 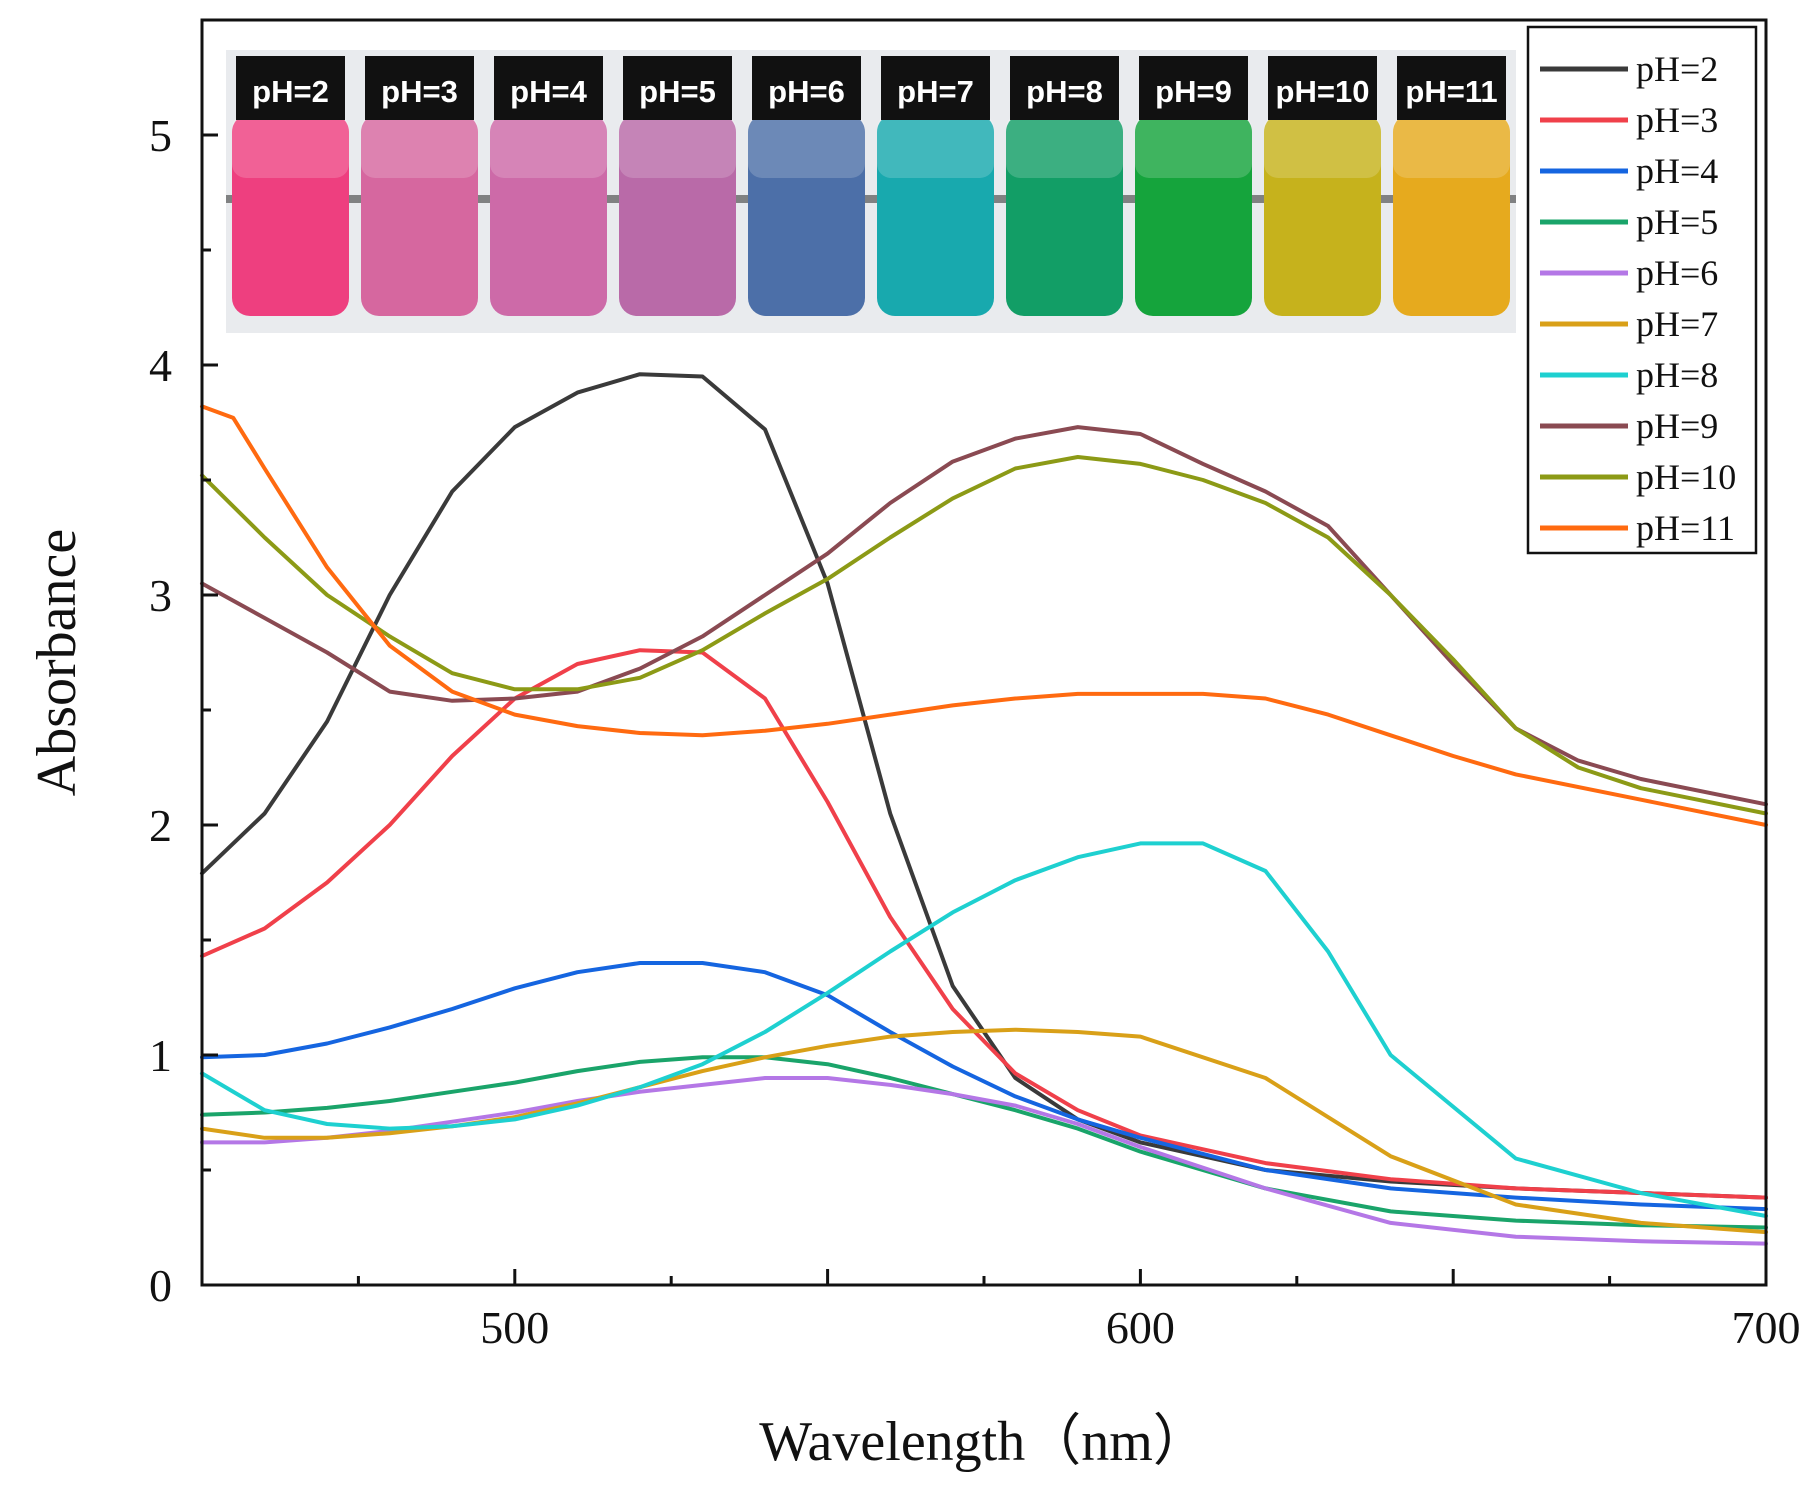 I want to click on legend-label: pH=6, so click(x=1677, y=273).